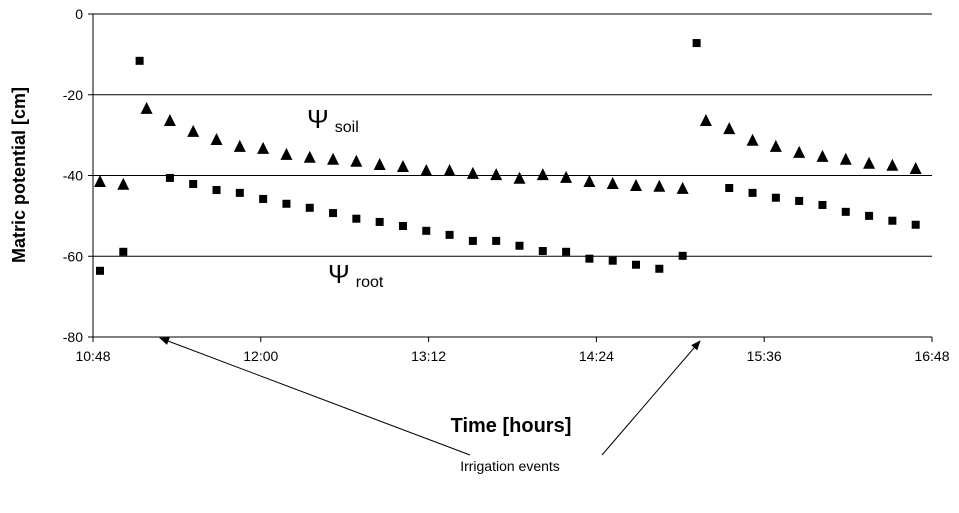  Describe the element at coordinates (931, 356) in the screenshot. I see `x-tick-label: 16:48` at that location.